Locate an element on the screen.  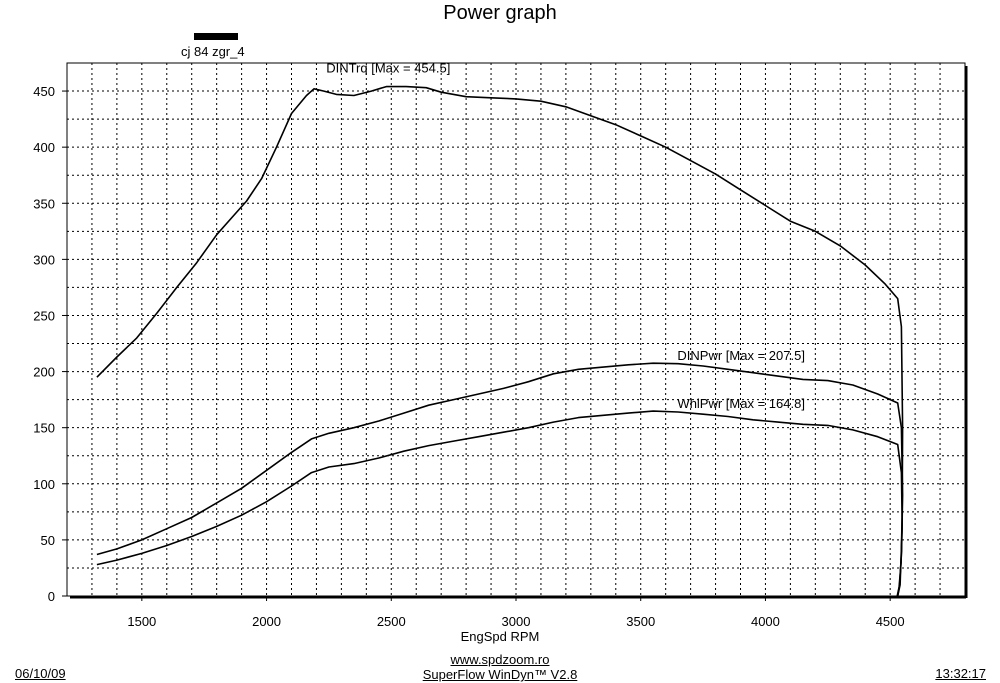
x-tick-label: 3500 is located at coordinates (640, 621).